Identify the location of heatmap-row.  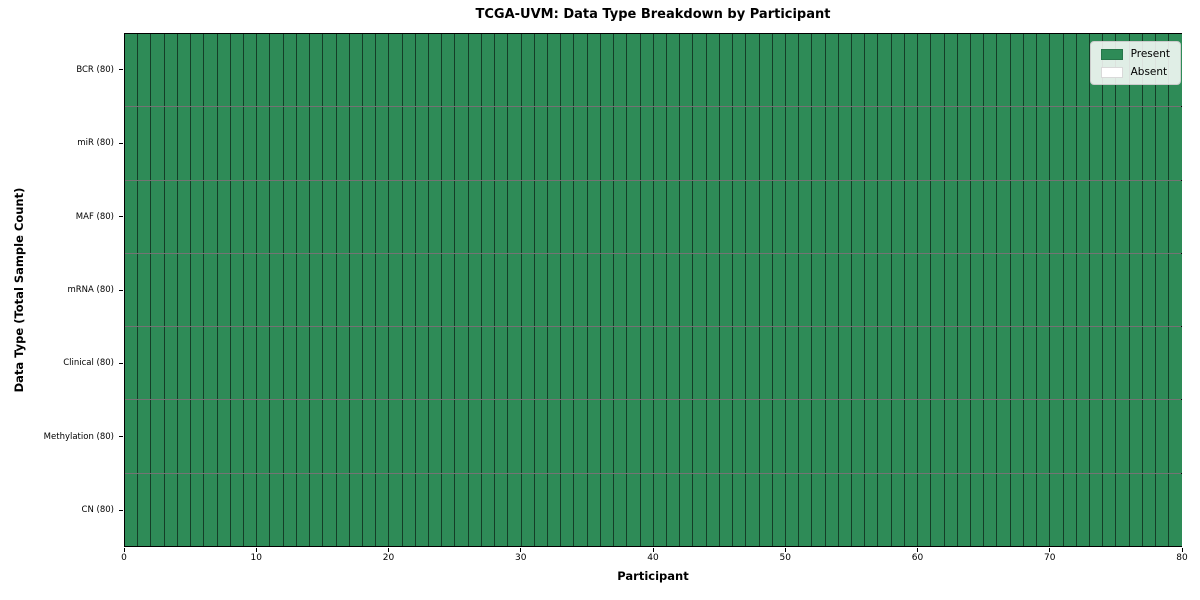
(653, 364).